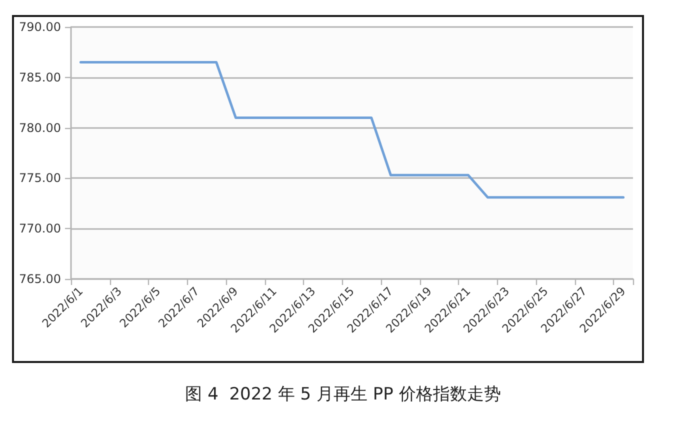 This screenshot has width=686, height=436. I want to click on y-tick-label: 790.00, so click(40, 27).